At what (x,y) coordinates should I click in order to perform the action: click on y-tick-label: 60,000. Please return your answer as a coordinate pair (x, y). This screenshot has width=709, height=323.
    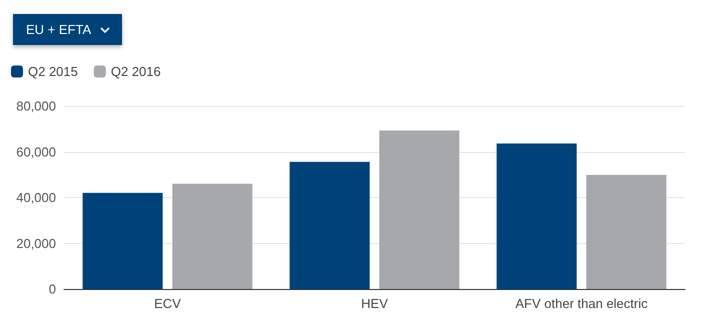
    Looking at the image, I should click on (36, 152).